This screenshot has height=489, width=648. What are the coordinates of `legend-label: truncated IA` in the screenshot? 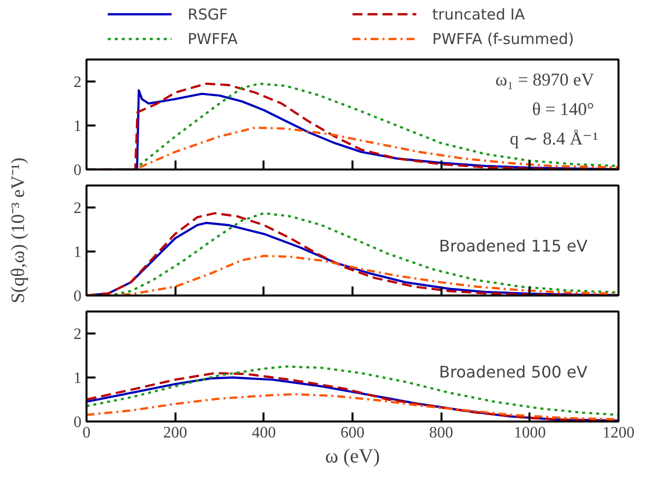 It's located at (479, 14).